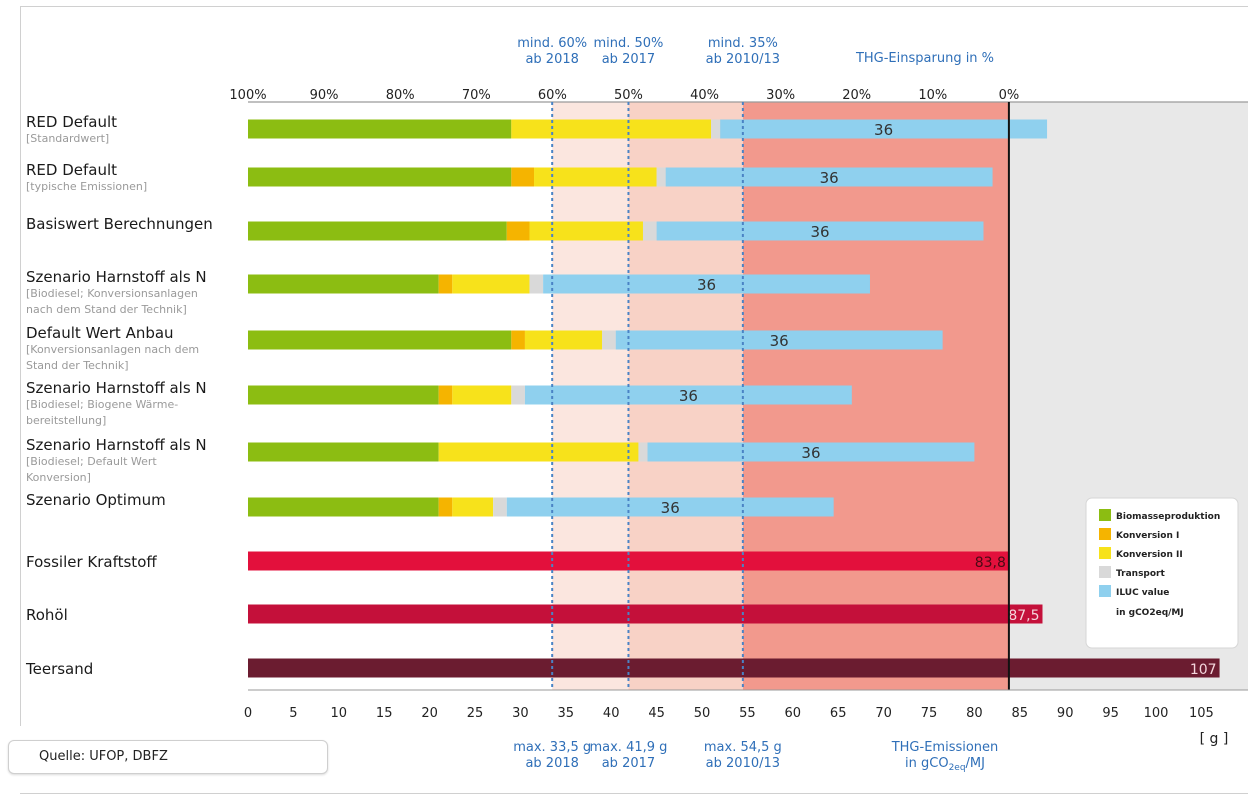  I want to click on x-tick-label: 65, so click(838, 713).